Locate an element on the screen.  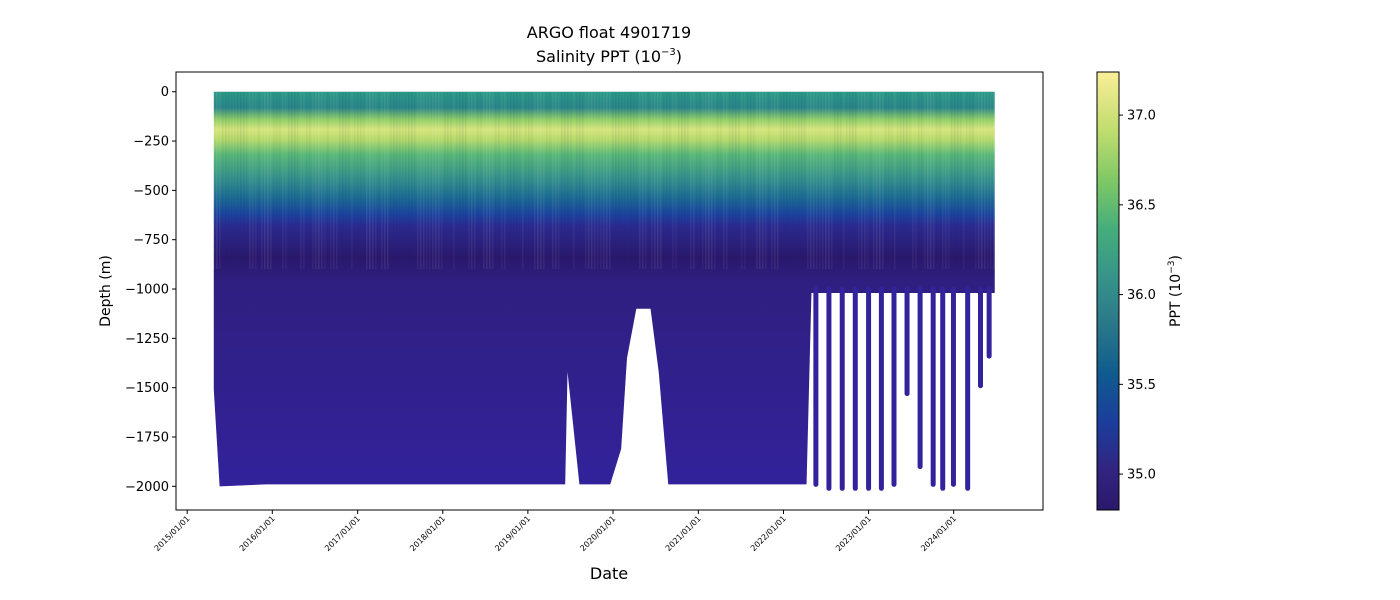
x-tick-label: 2019/01/01 is located at coordinates (512, 533).